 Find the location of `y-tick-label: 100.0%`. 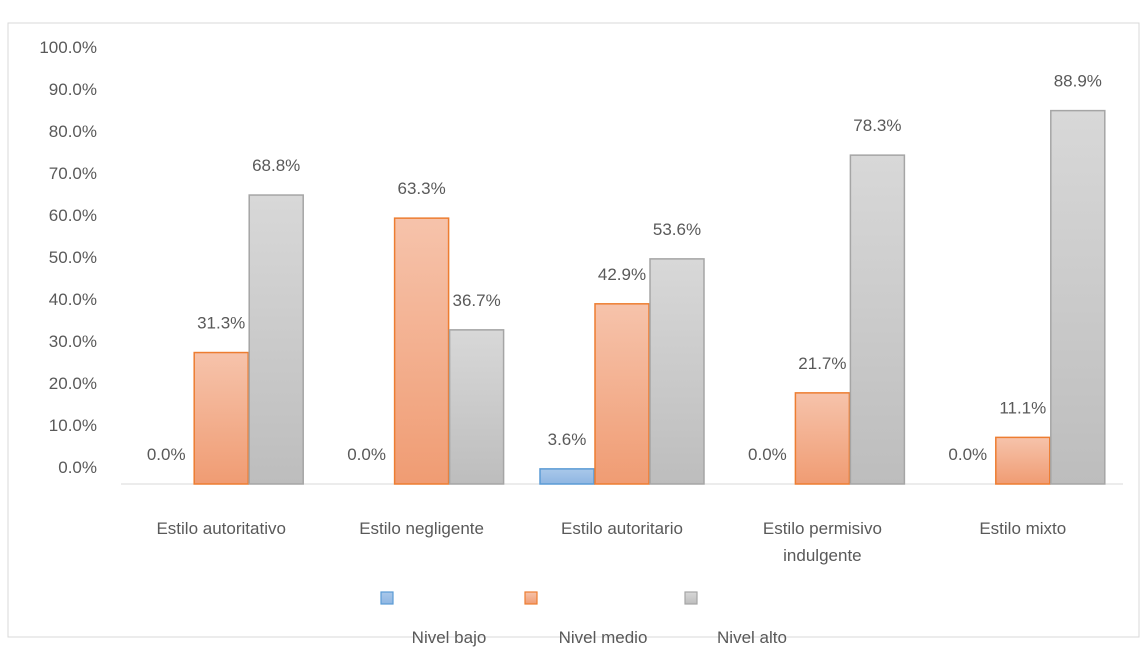

y-tick-label: 100.0% is located at coordinates (68, 47).